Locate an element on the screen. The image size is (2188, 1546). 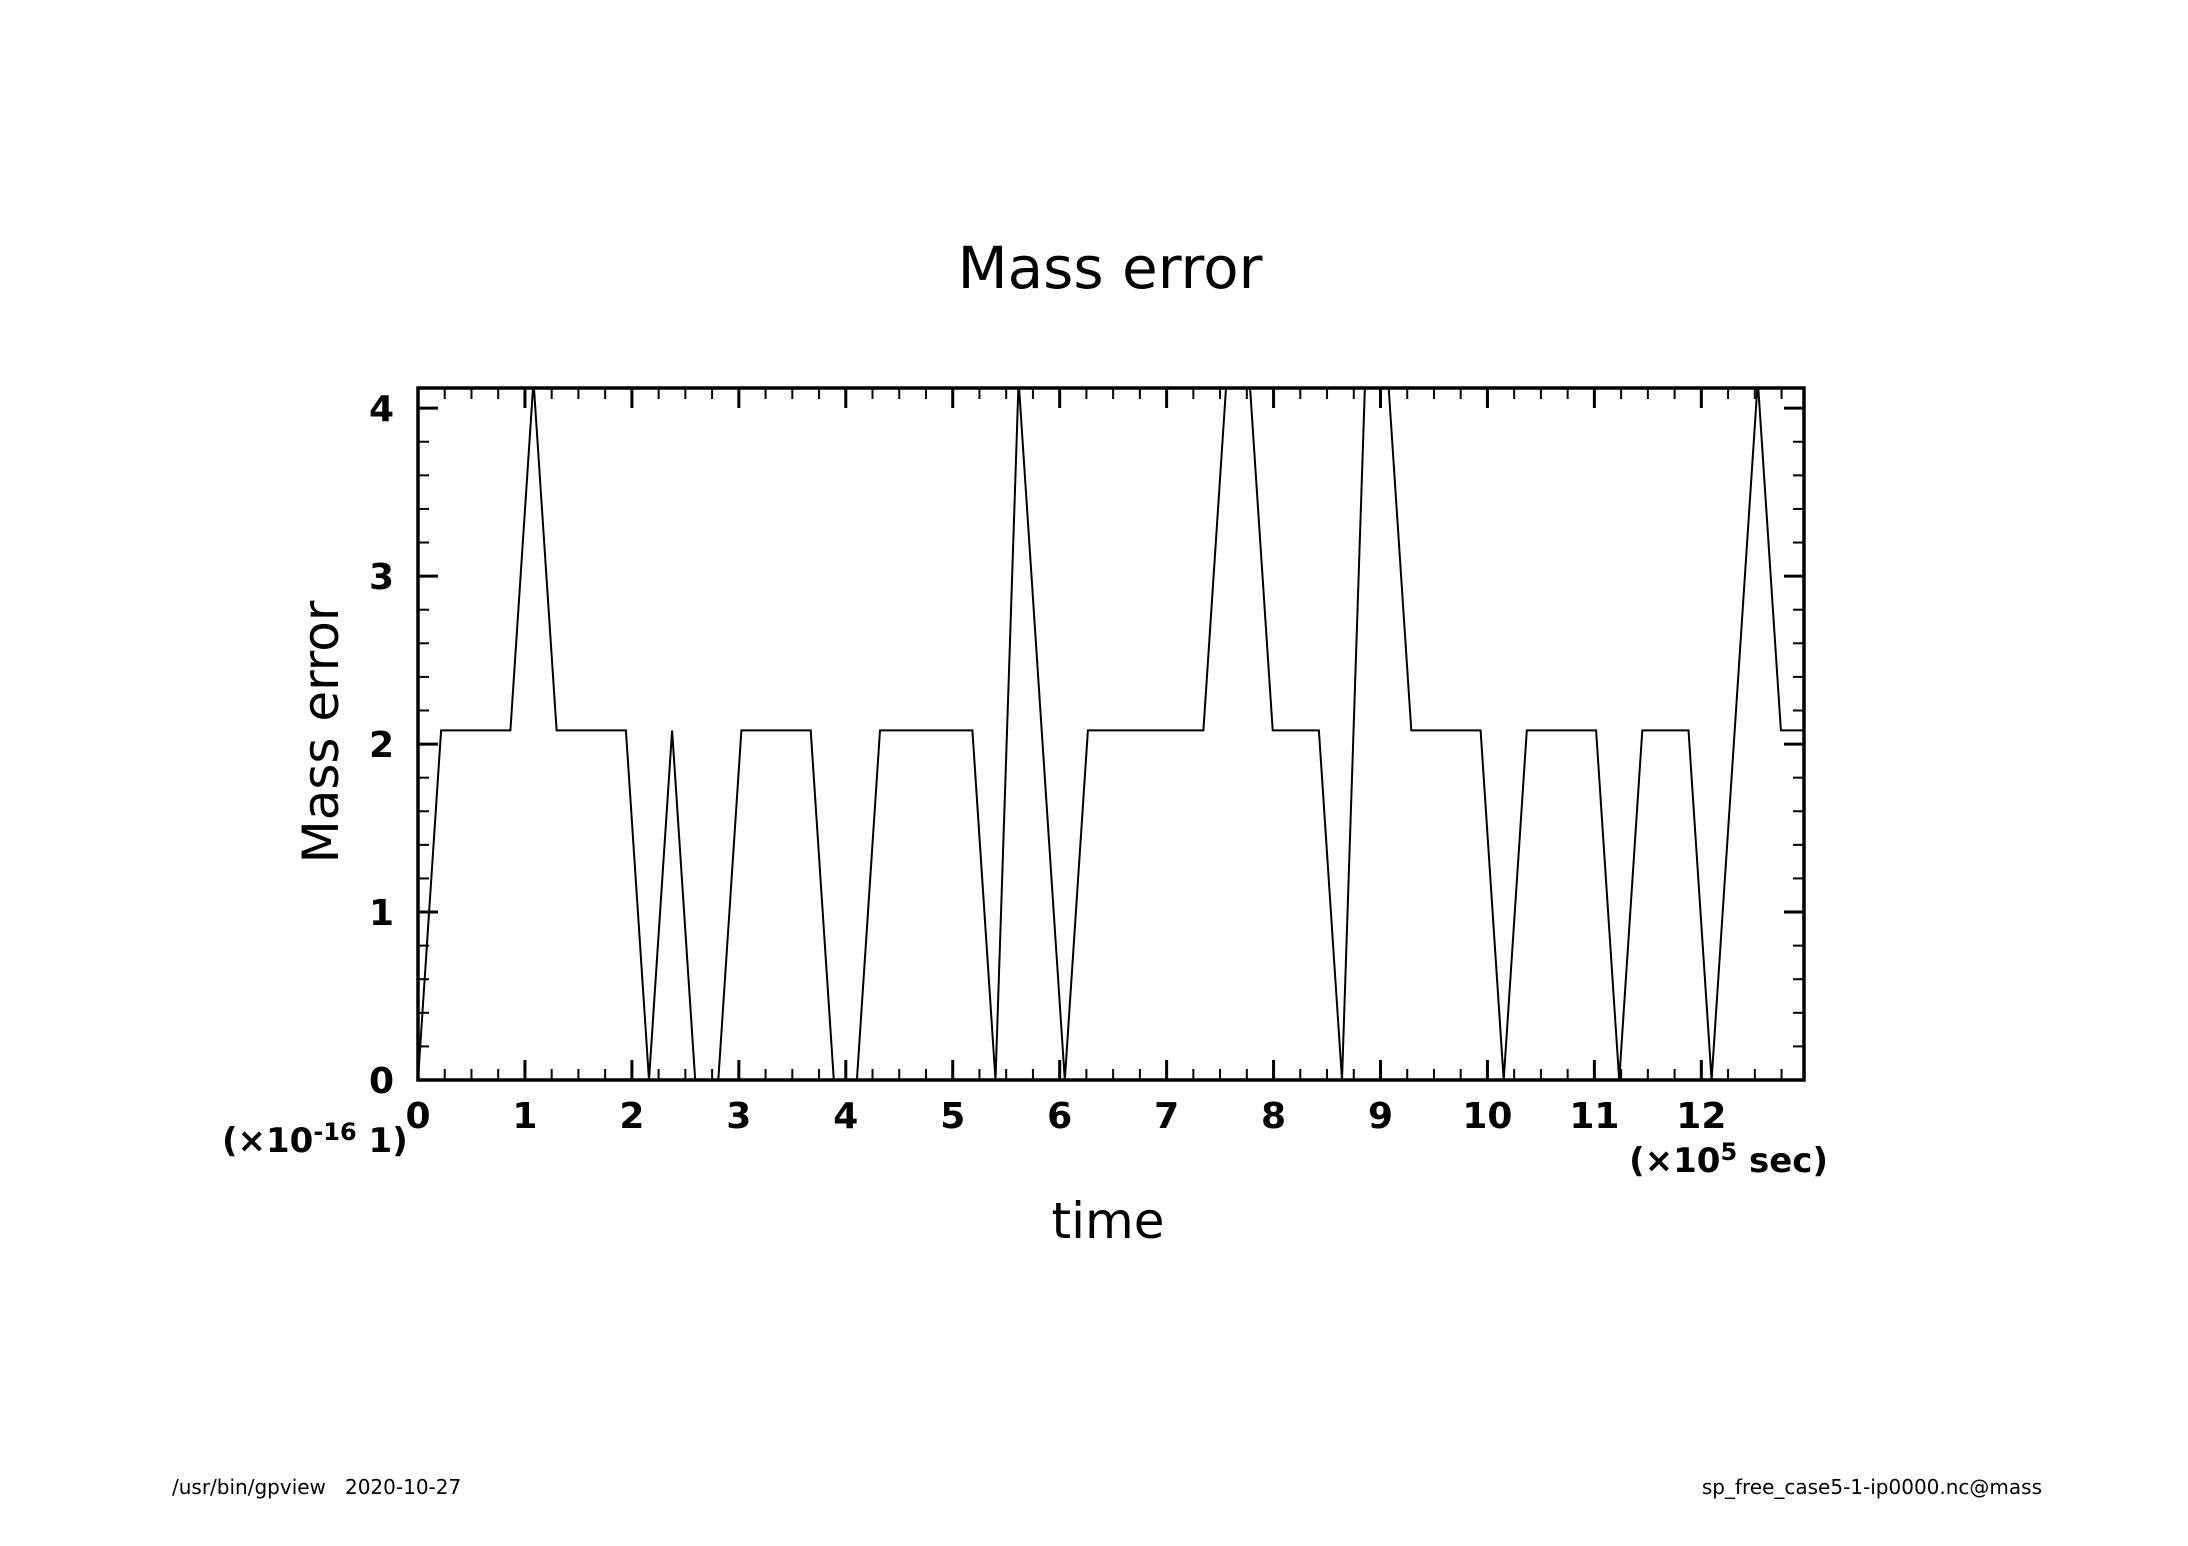
y-multiplier-prefix: (×10 is located at coordinates (267, 1141).